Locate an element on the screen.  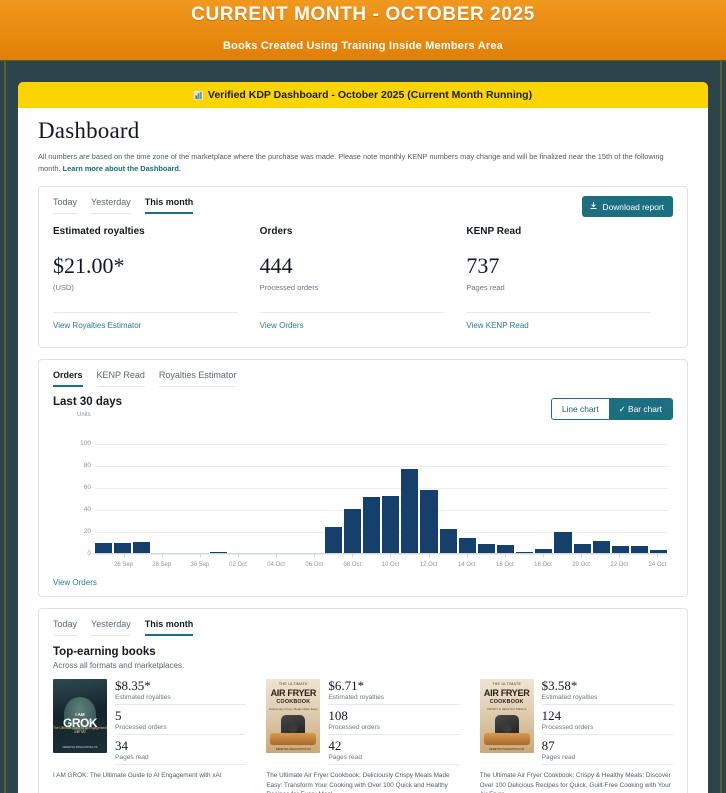
bar-chart-label: Bar chart is located at coordinates (645, 409).